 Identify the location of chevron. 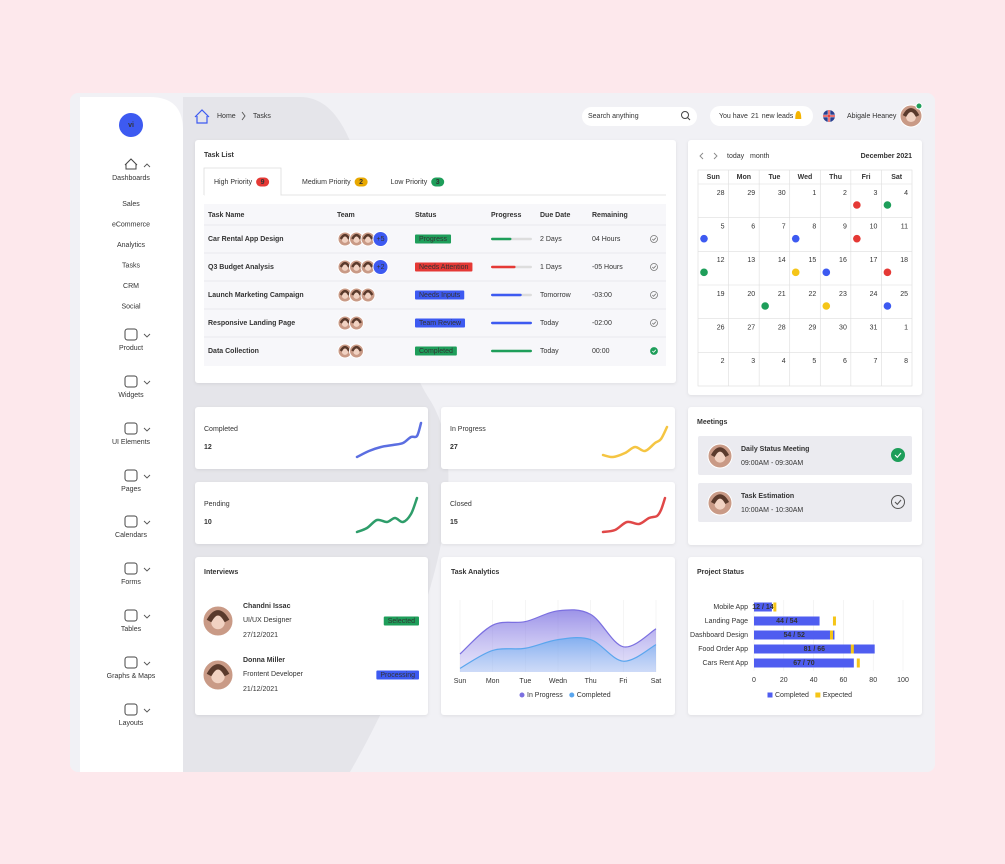
(147, 616).